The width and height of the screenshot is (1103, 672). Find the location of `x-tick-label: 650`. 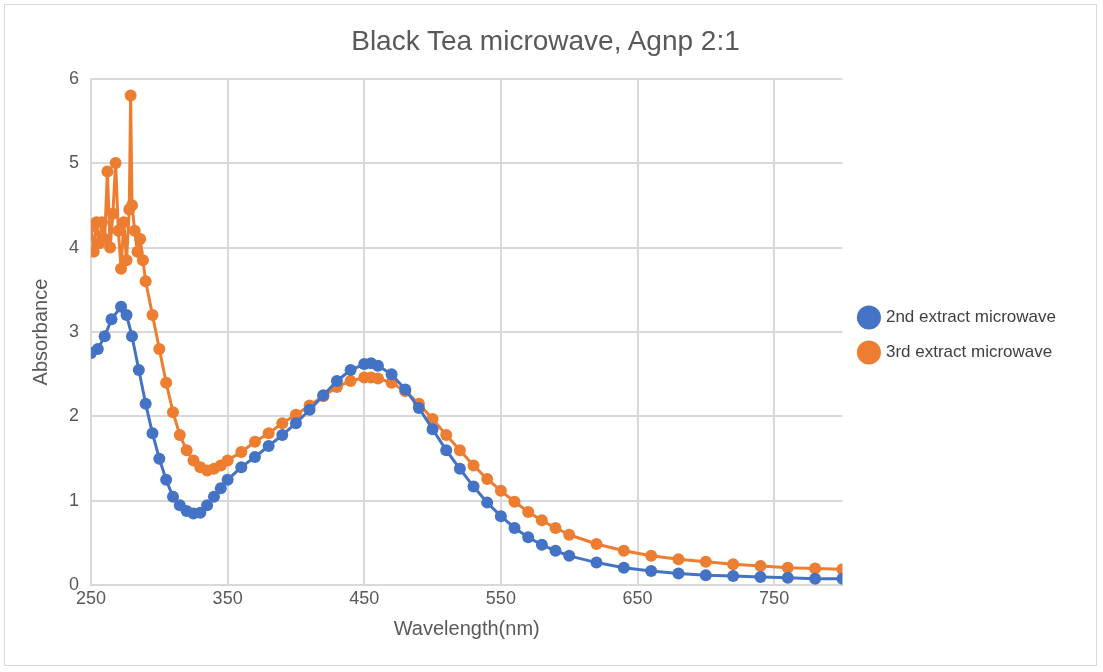

x-tick-label: 650 is located at coordinates (637, 598).